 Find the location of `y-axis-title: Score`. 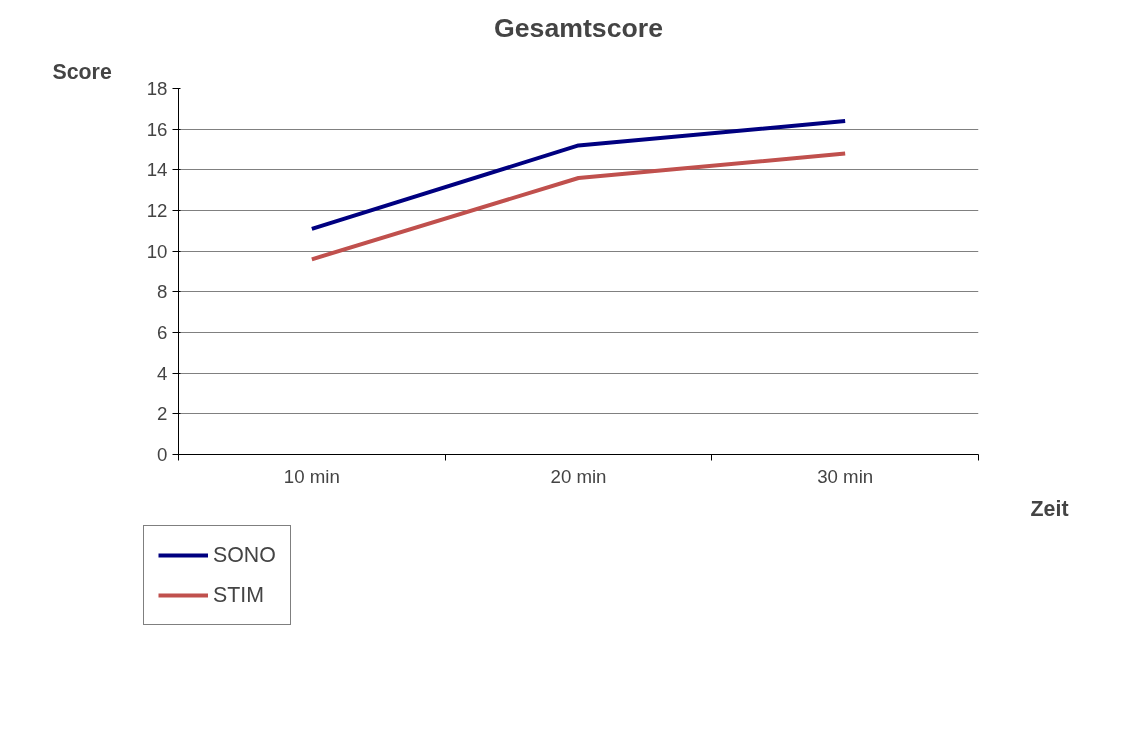

y-axis-title: Score is located at coordinates (82, 71).